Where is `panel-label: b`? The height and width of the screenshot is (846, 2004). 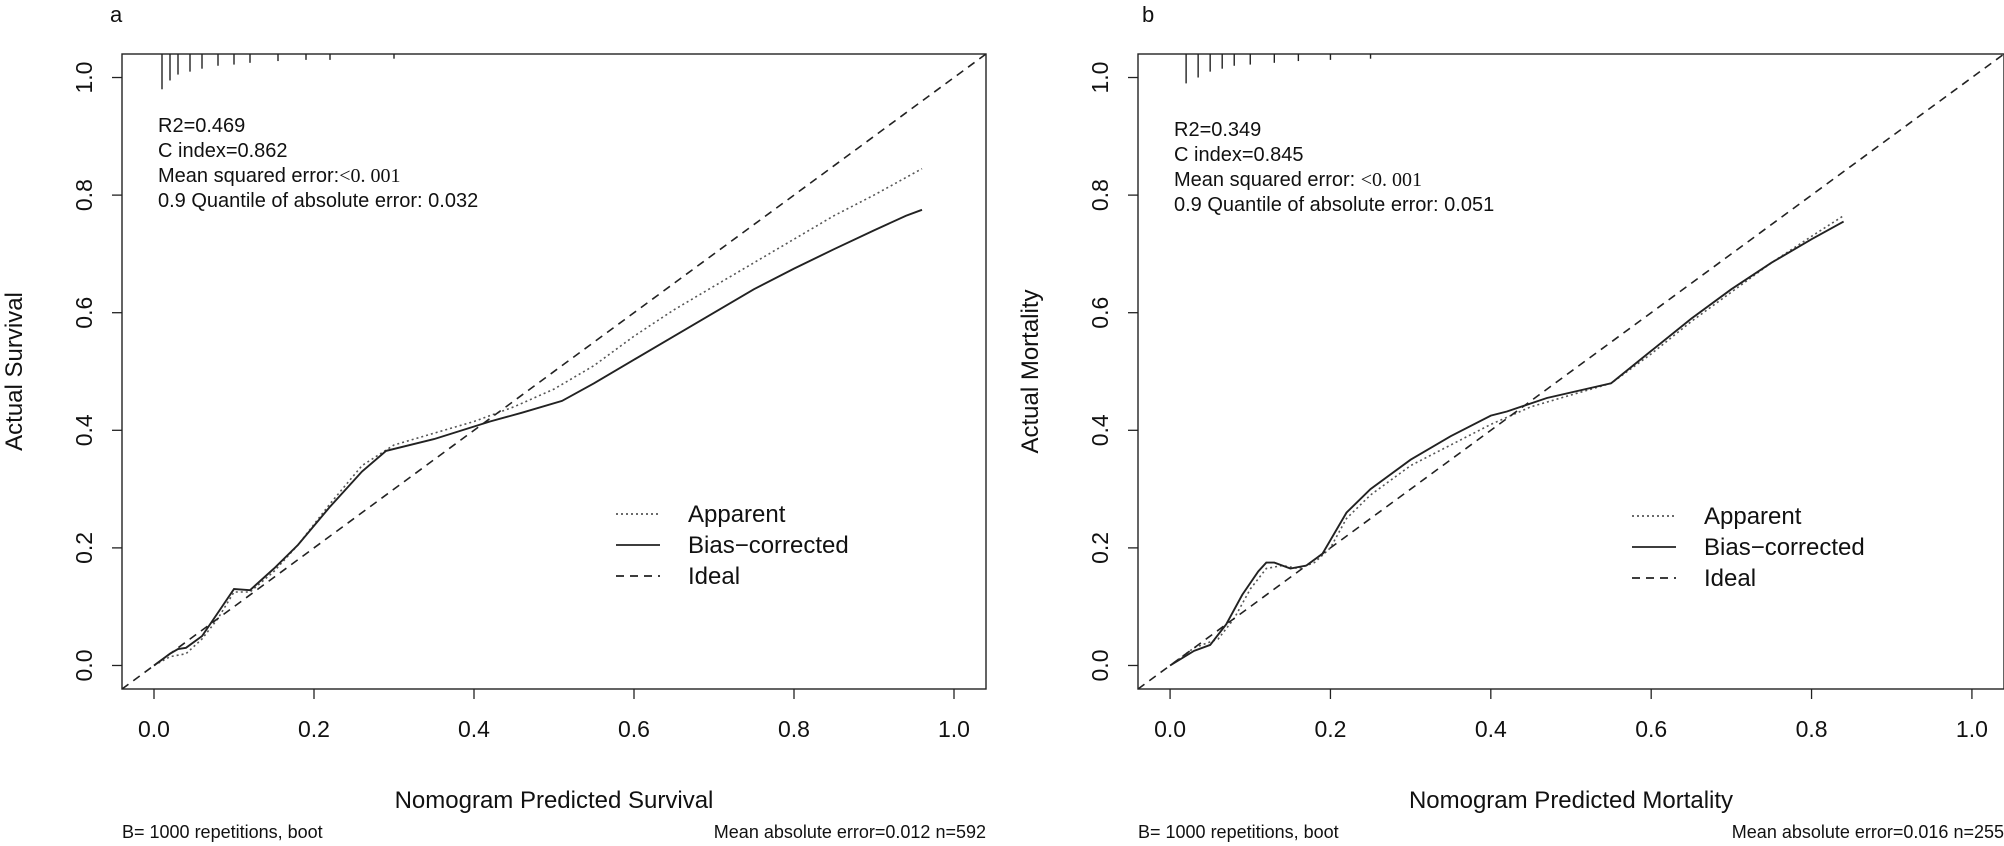 panel-label: b is located at coordinates (1148, 14).